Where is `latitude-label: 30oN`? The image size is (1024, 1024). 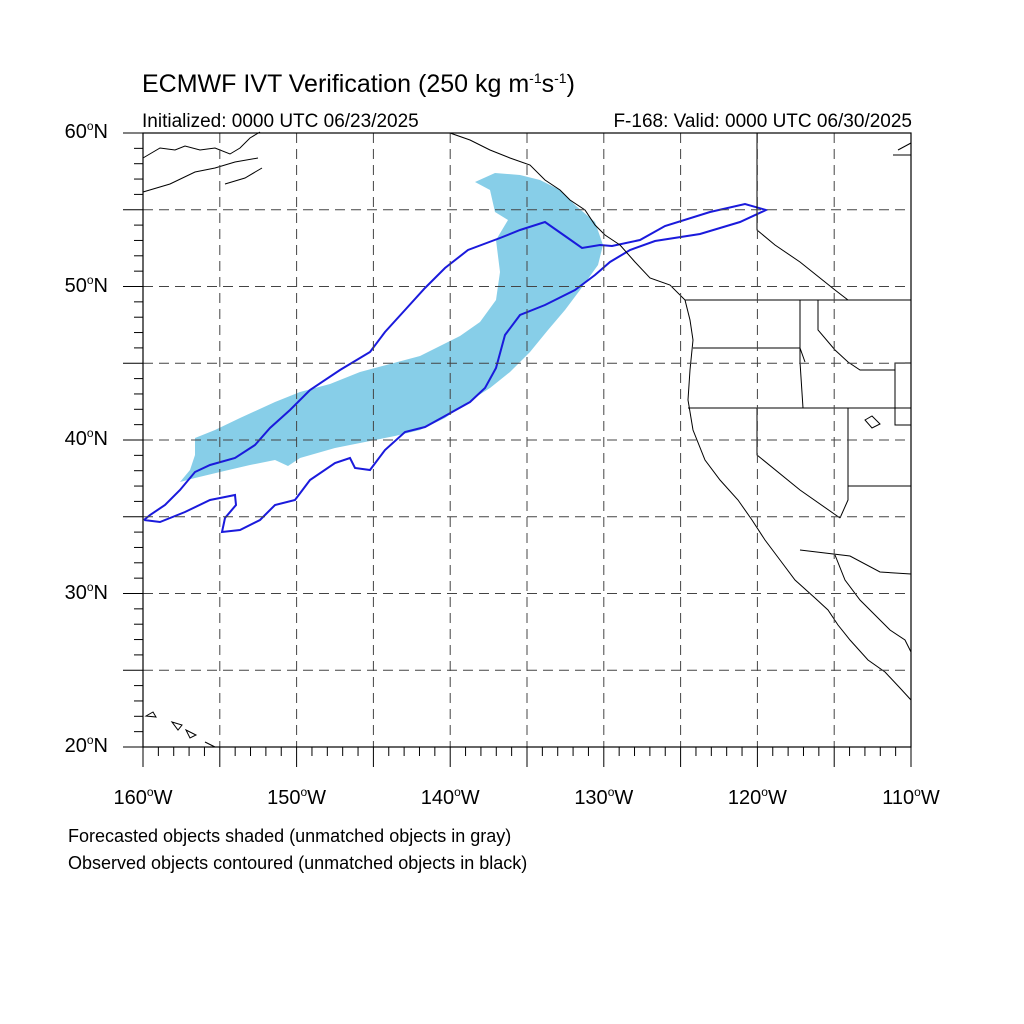 latitude-label: 30oN is located at coordinates (86, 591).